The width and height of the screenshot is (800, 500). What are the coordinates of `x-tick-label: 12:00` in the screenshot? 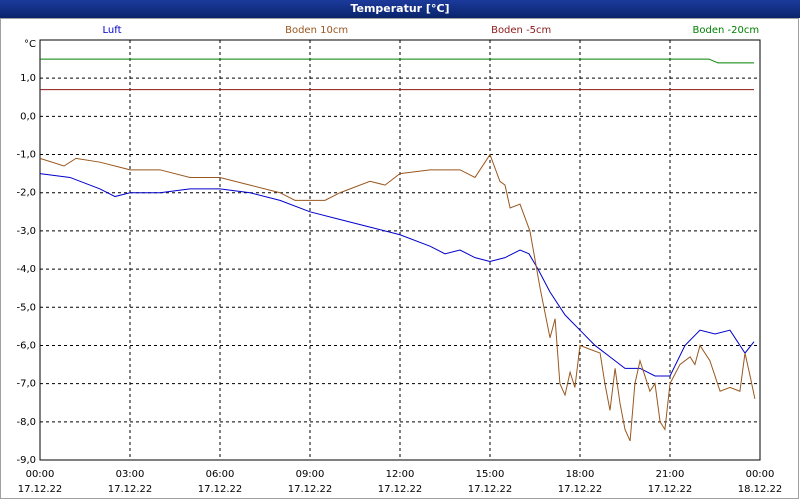 It's located at (400, 474).